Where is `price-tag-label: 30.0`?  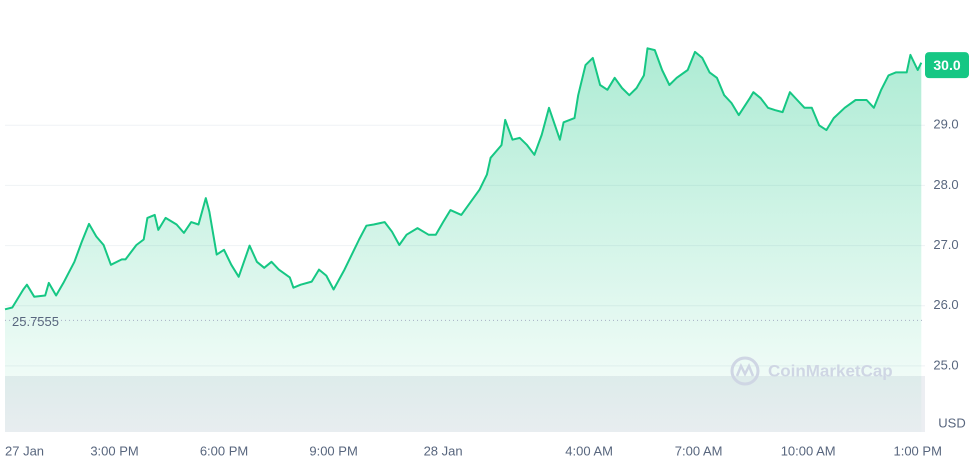 price-tag-label: 30.0 is located at coordinates (946, 65).